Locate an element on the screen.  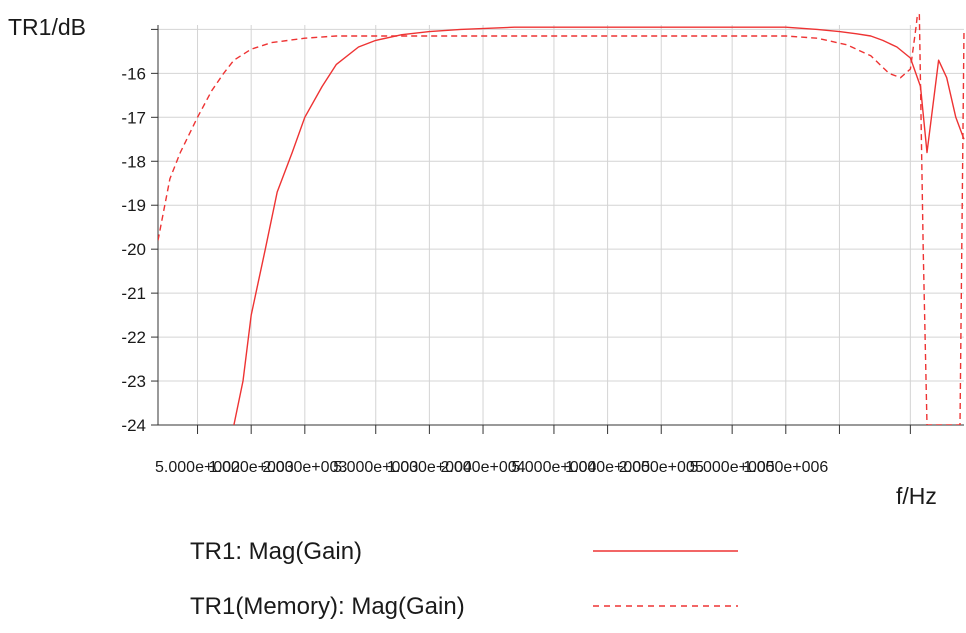
y-tick-label: -22 is located at coordinates (133, 337).